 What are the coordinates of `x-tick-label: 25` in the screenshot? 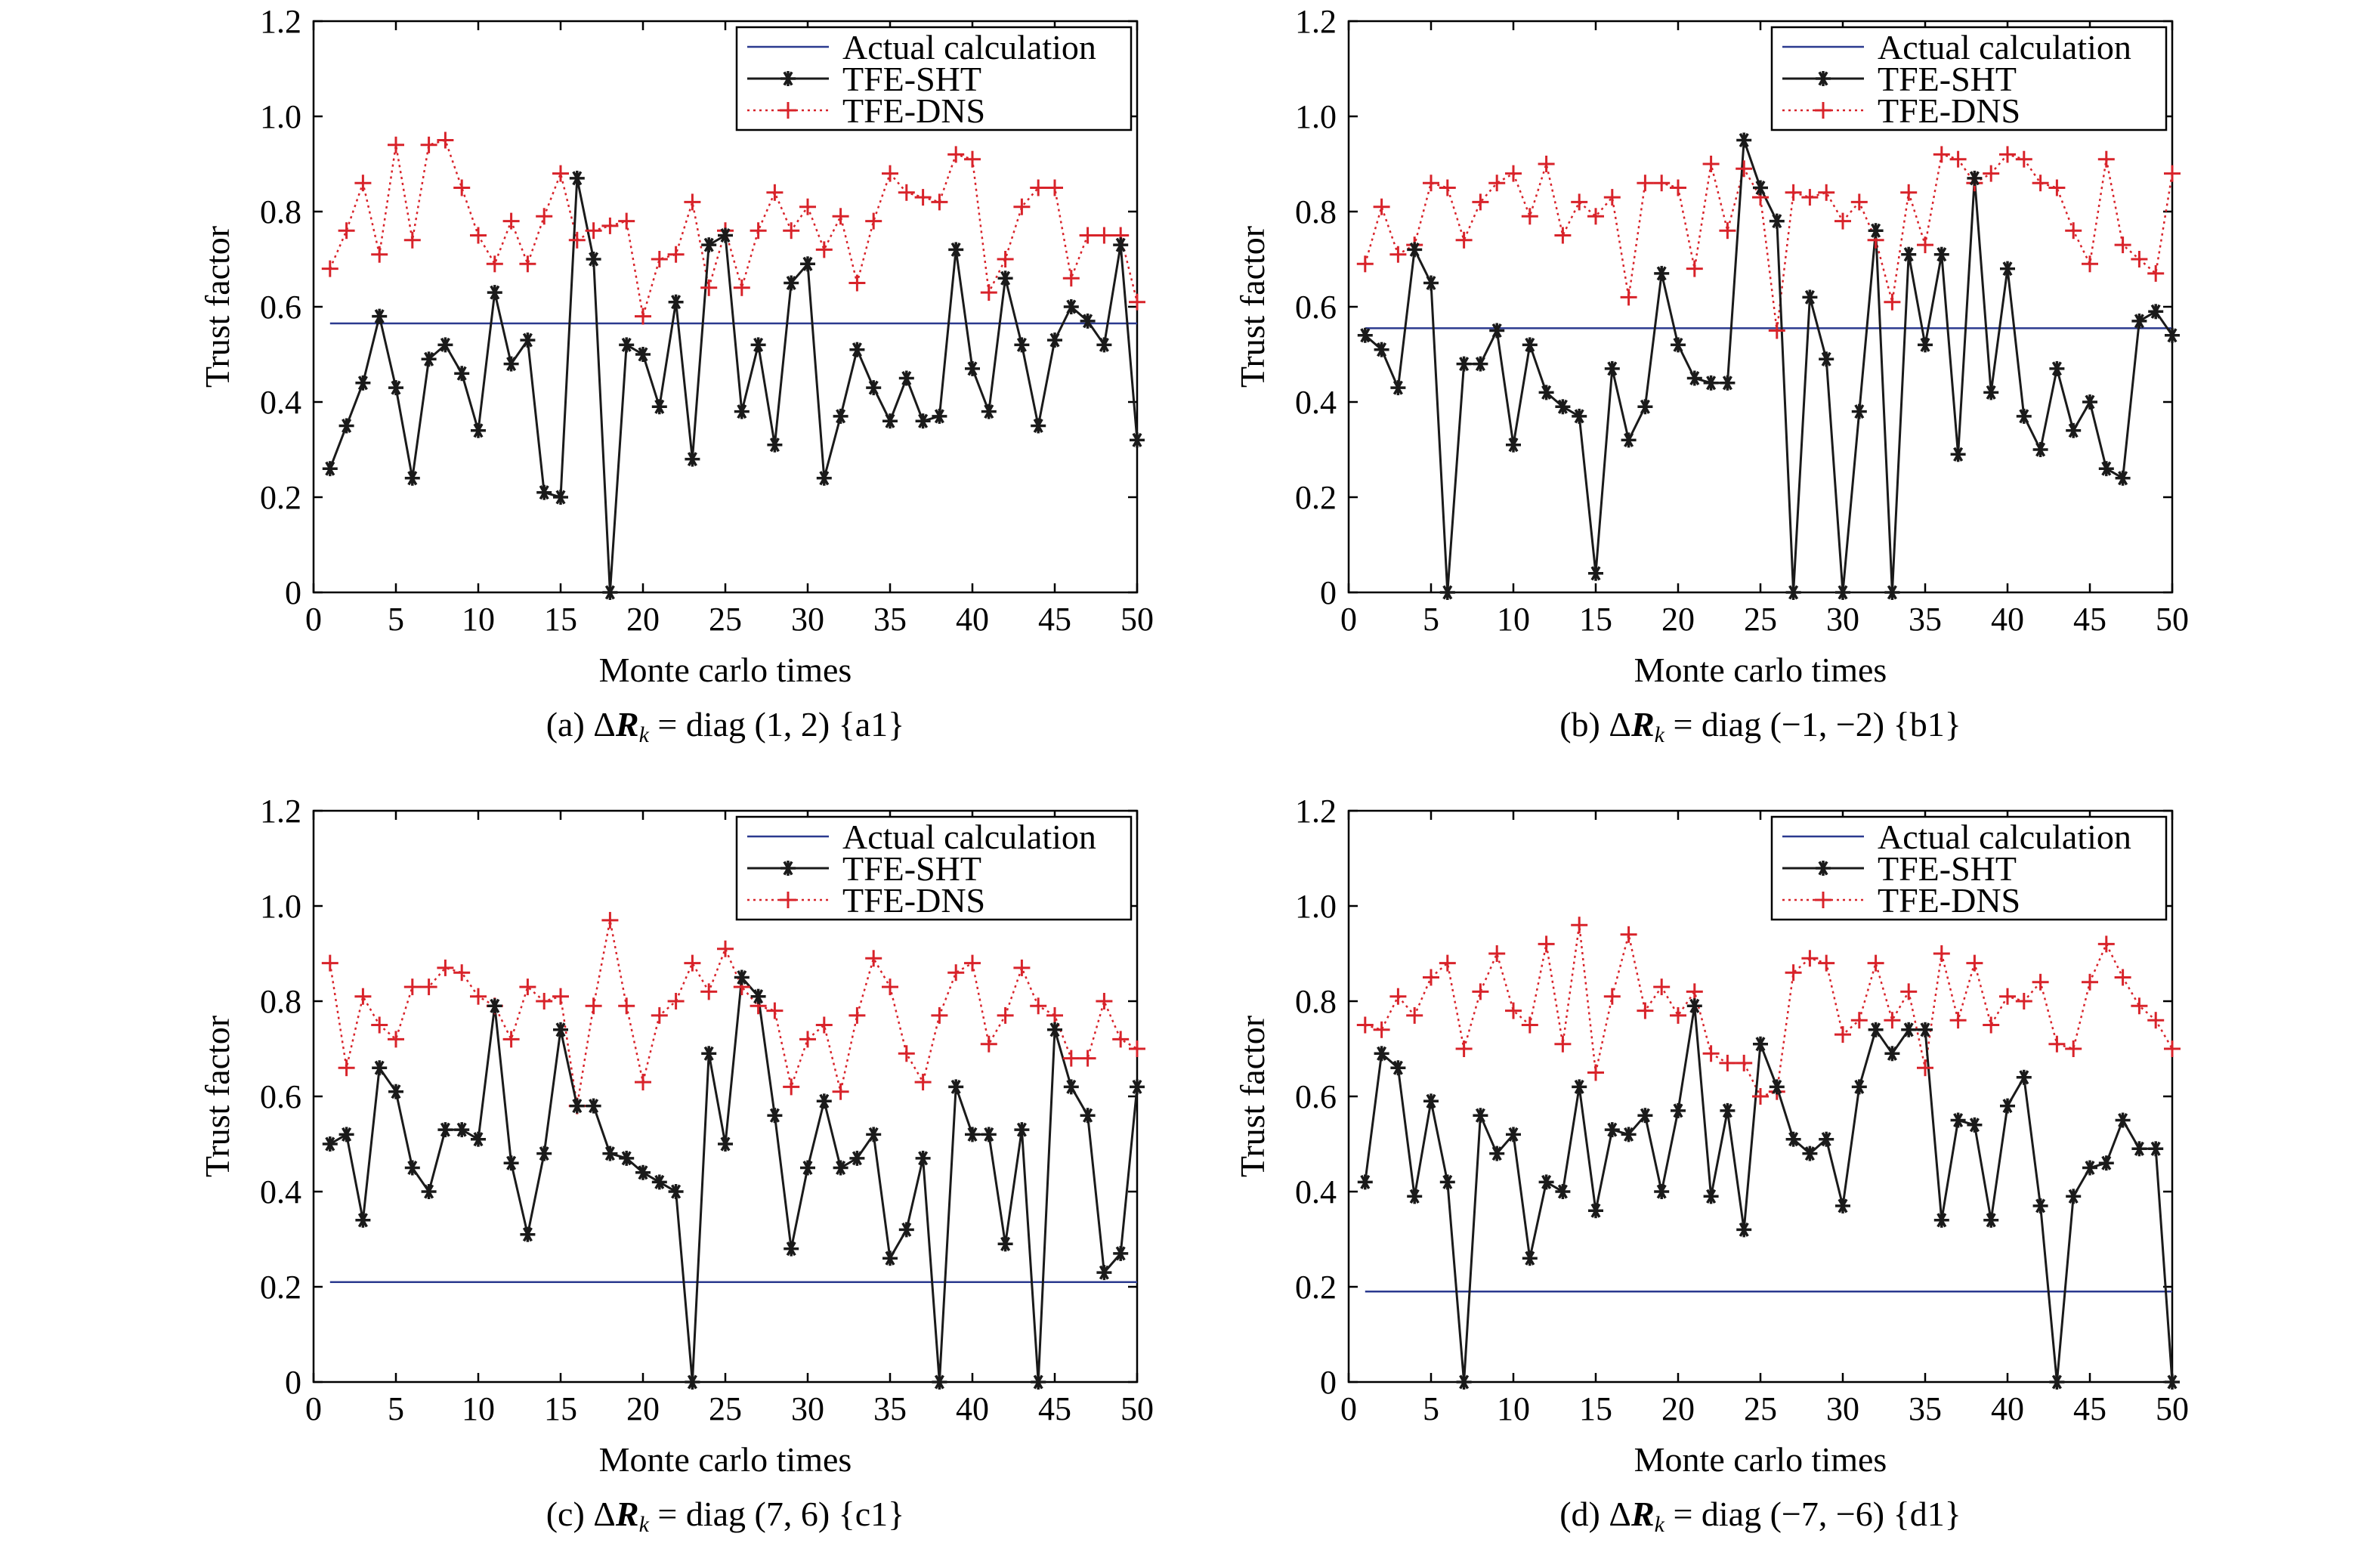 It's located at (725, 1408).